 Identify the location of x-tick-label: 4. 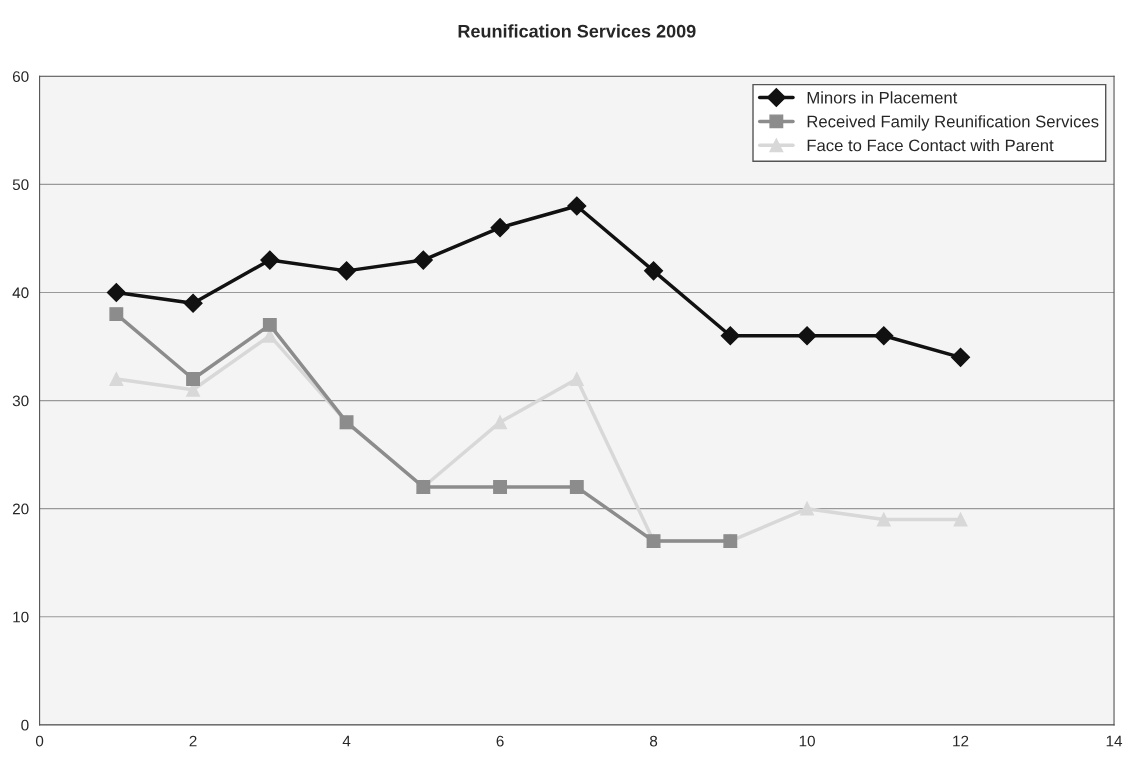
(346, 741).